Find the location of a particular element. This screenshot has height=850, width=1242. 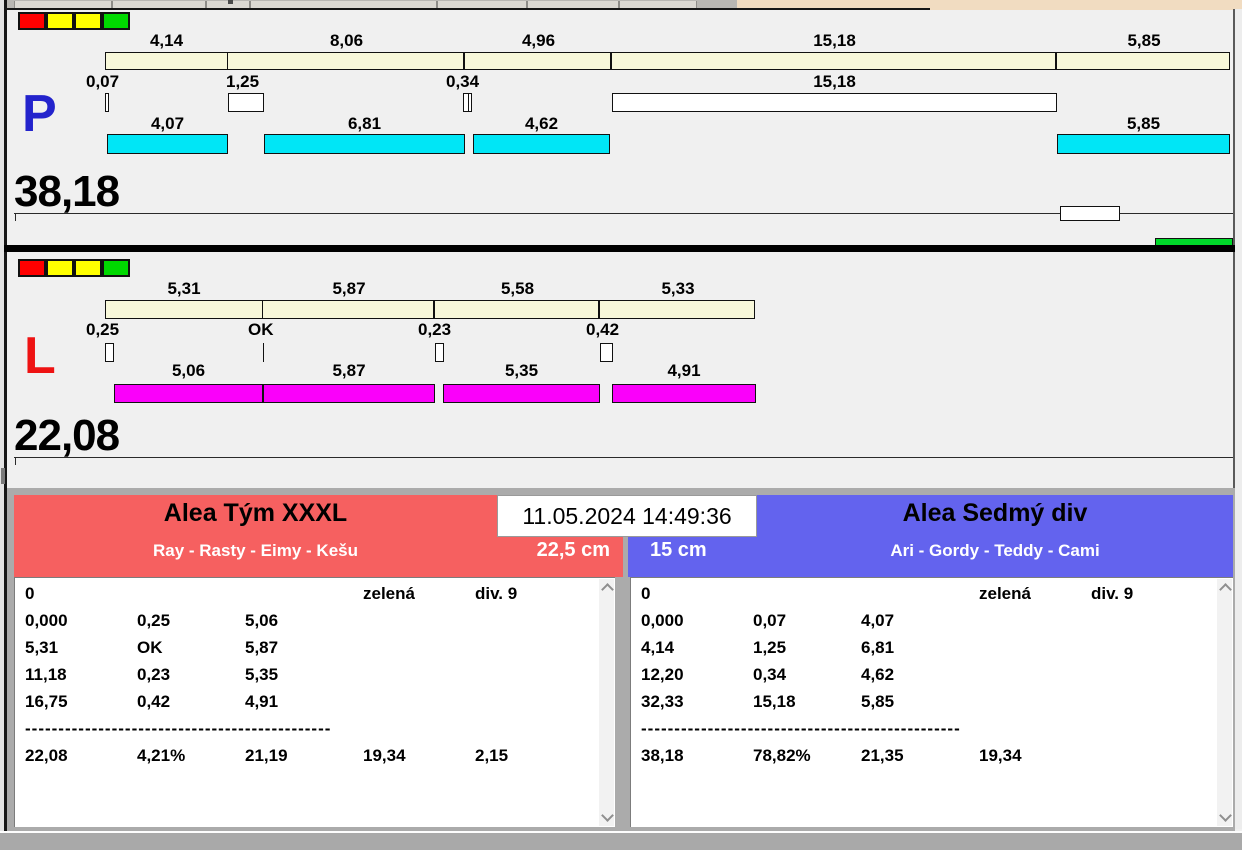

window-right-edge is located at coordinates (1234, 419).